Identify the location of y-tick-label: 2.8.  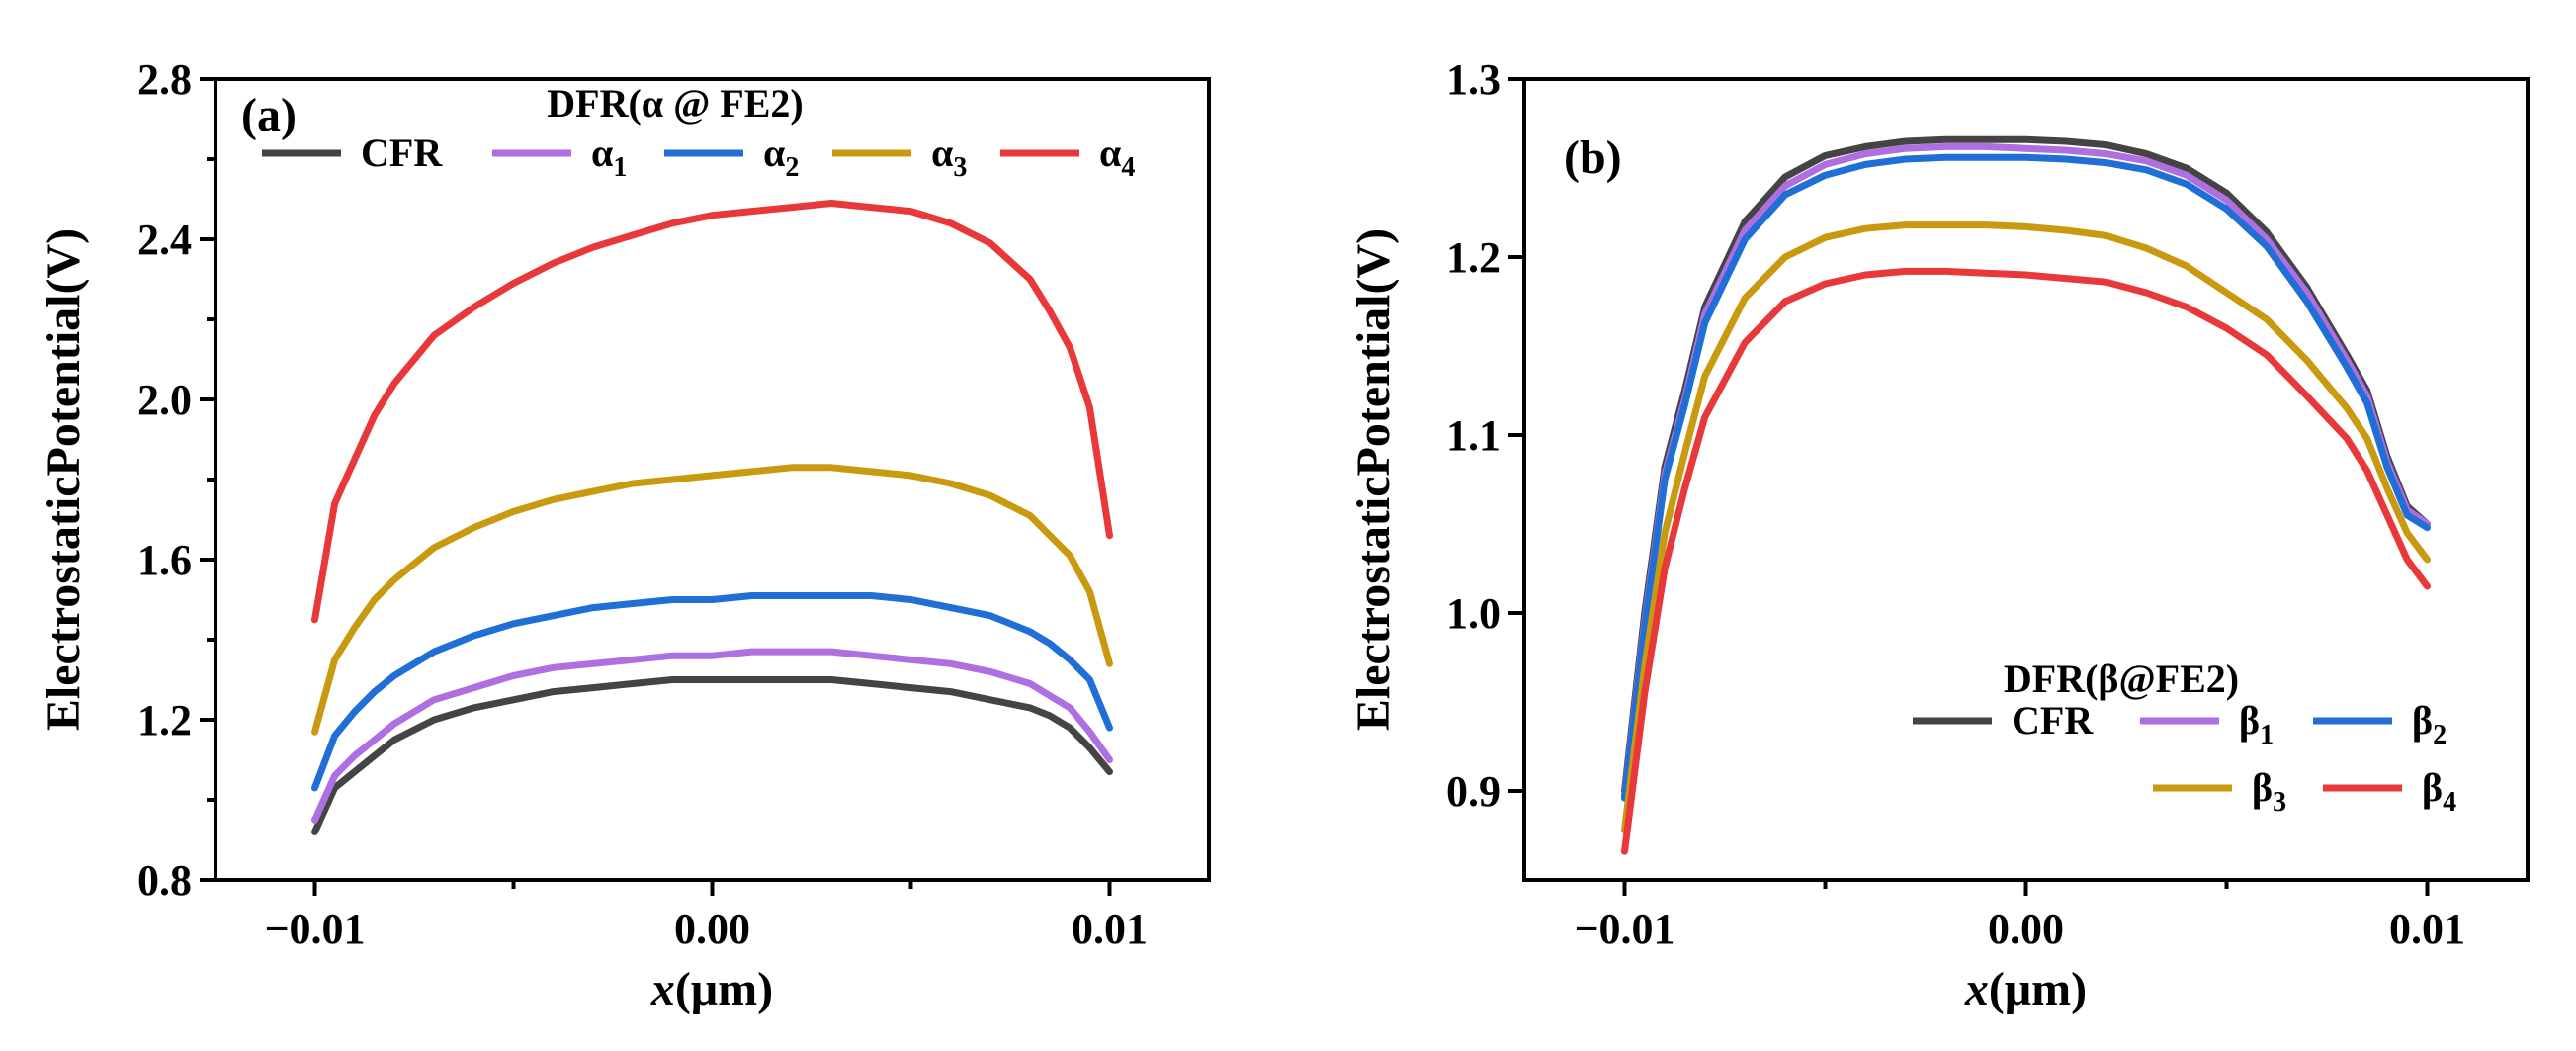
(164, 79).